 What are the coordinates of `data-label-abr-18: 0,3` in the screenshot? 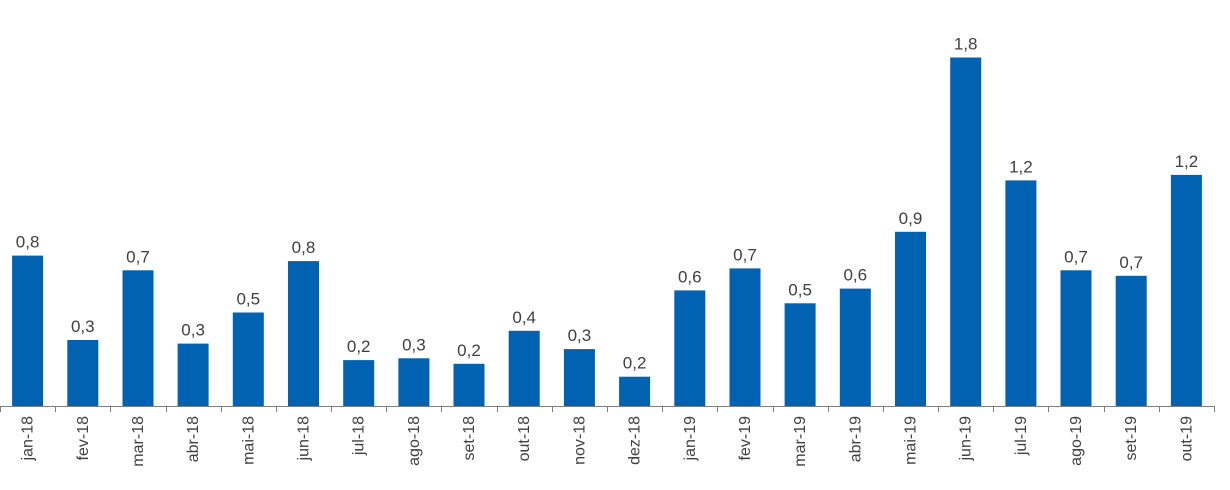 It's located at (193, 330).